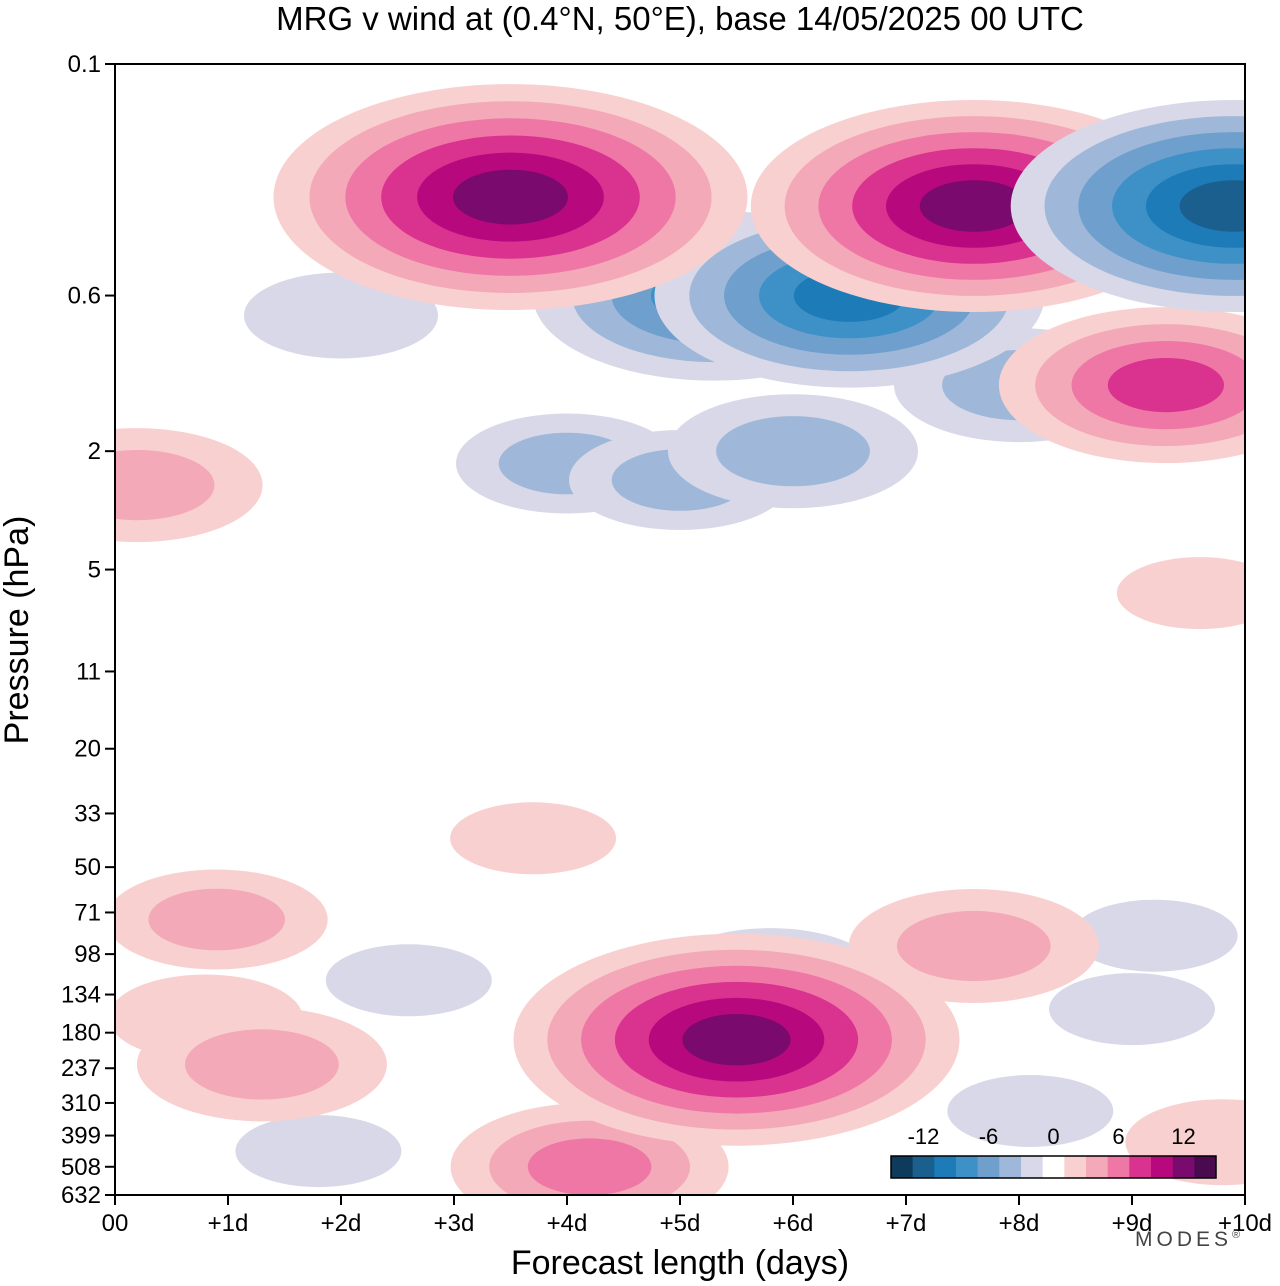  I want to click on y-tick-label: 237, so click(81, 1068).